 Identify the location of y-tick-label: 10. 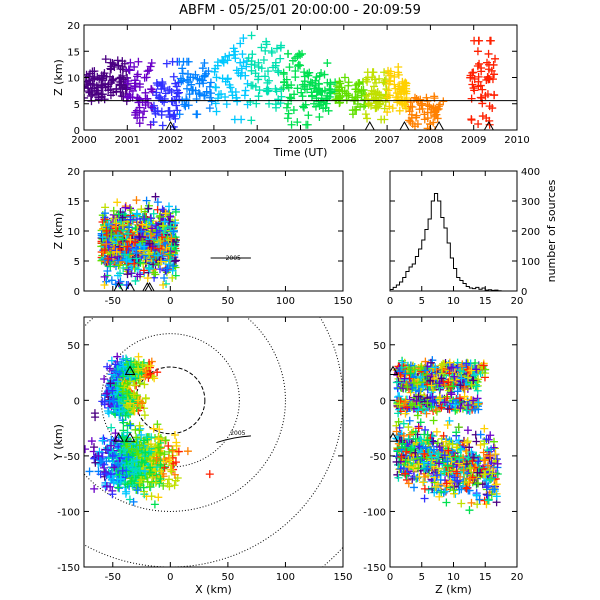
(73, 232).